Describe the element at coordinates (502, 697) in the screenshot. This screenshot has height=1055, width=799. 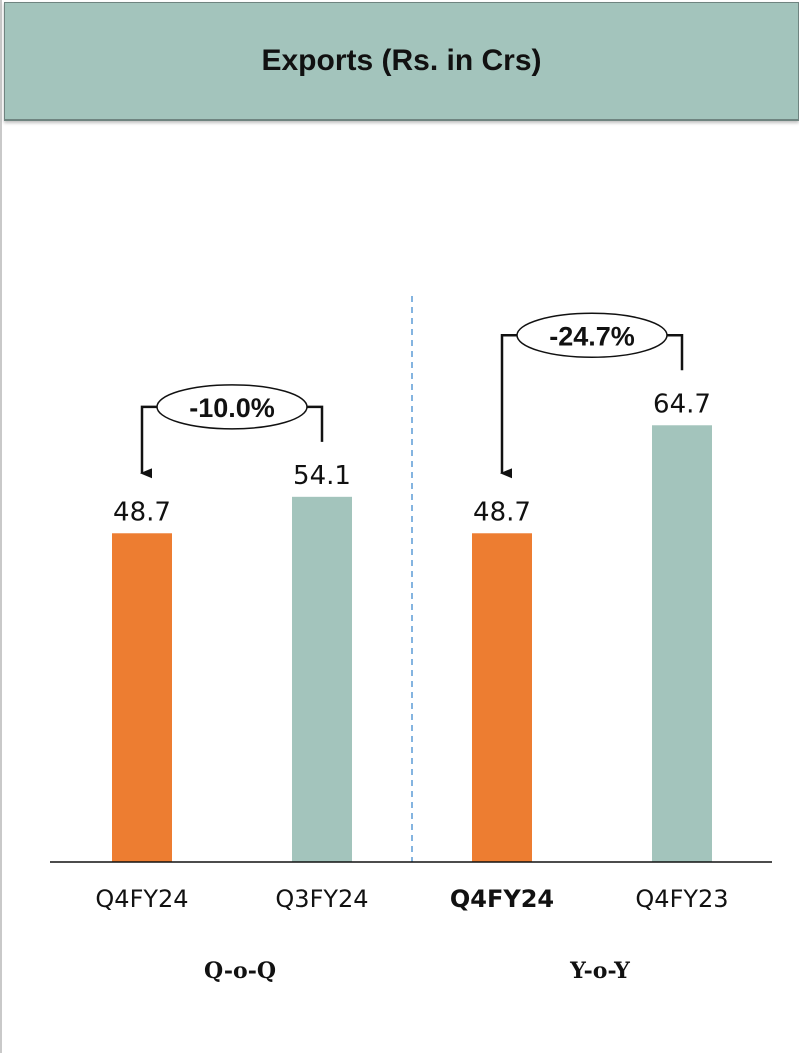
I see `bar-y-o-y-q4fy24` at that location.